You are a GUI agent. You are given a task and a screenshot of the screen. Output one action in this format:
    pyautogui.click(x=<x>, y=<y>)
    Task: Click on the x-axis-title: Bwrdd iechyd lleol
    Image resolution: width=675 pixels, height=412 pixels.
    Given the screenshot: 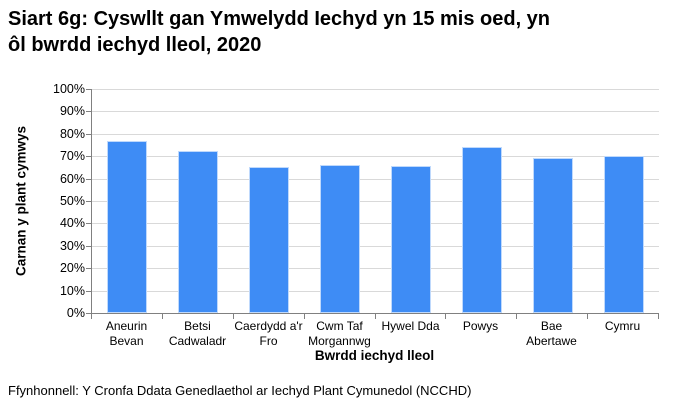 What is the action you would take?
    pyautogui.click(x=374, y=355)
    